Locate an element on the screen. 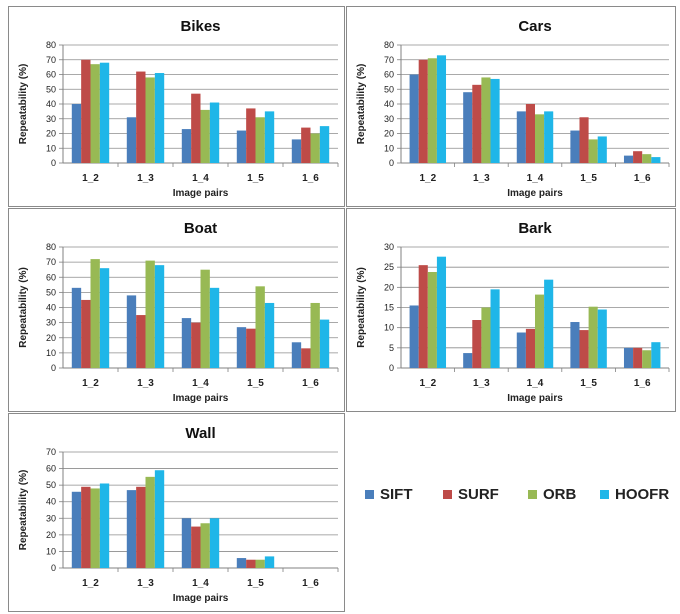 This screenshot has width=680, height=614. chart-title: Cars is located at coordinates (534, 26).